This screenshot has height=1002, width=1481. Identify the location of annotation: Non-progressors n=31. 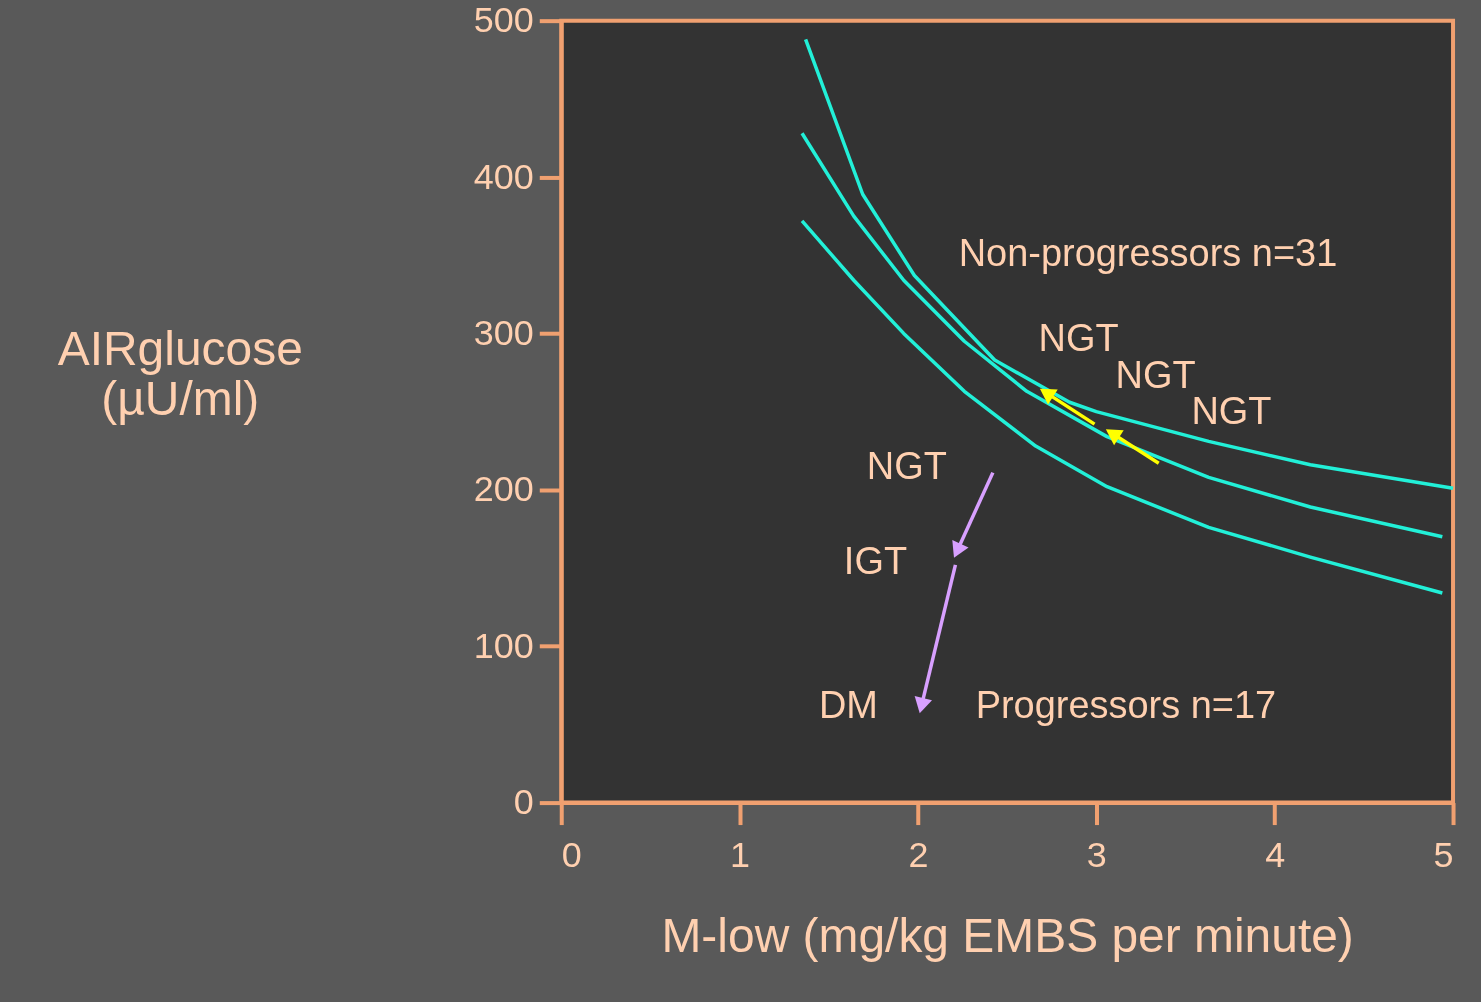
(1148, 253).